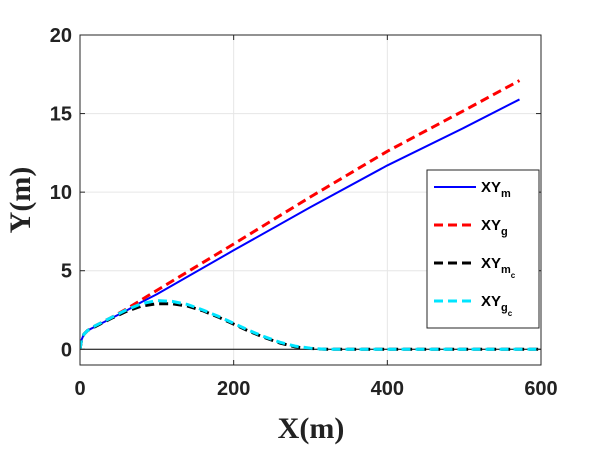 The width and height of the screenshot is (598, 449). What do you see at coordinates (20, 200) in the screenshot?
I see `y-axis-label: Y(m)` at bounding box center [20, 200].